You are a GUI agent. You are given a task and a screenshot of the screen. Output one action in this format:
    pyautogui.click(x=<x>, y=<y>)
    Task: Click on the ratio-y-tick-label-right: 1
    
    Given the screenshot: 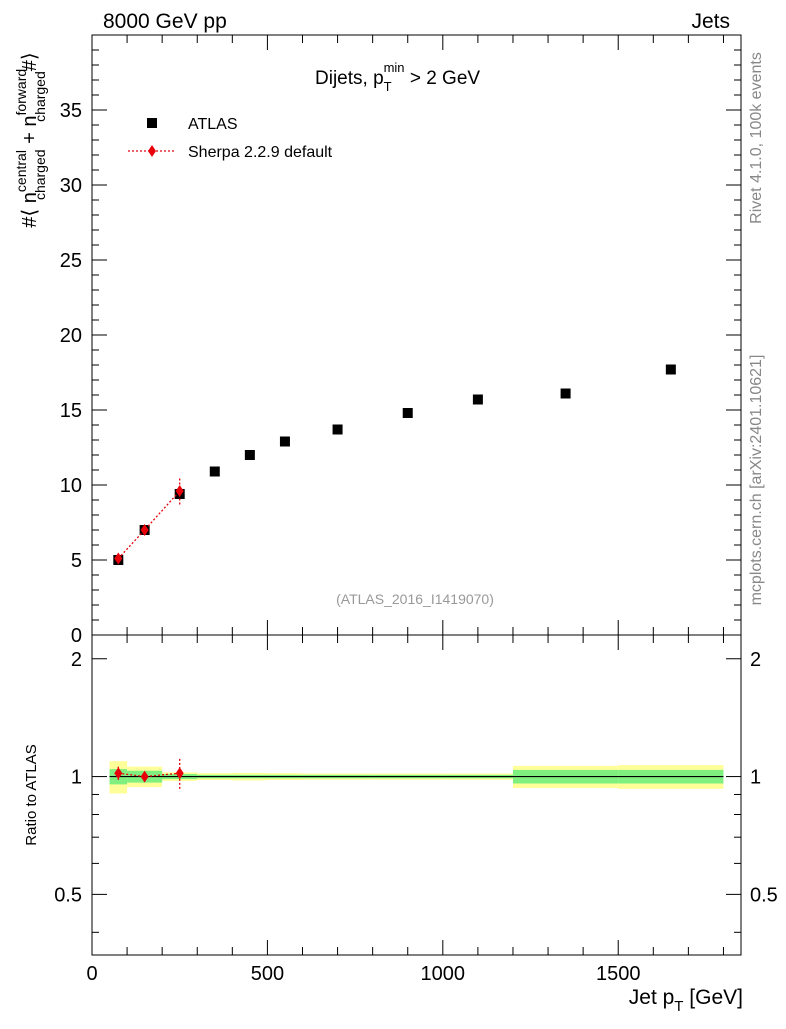 What is the action you would take?
    pyautogui.click(x=755, y=778)
    